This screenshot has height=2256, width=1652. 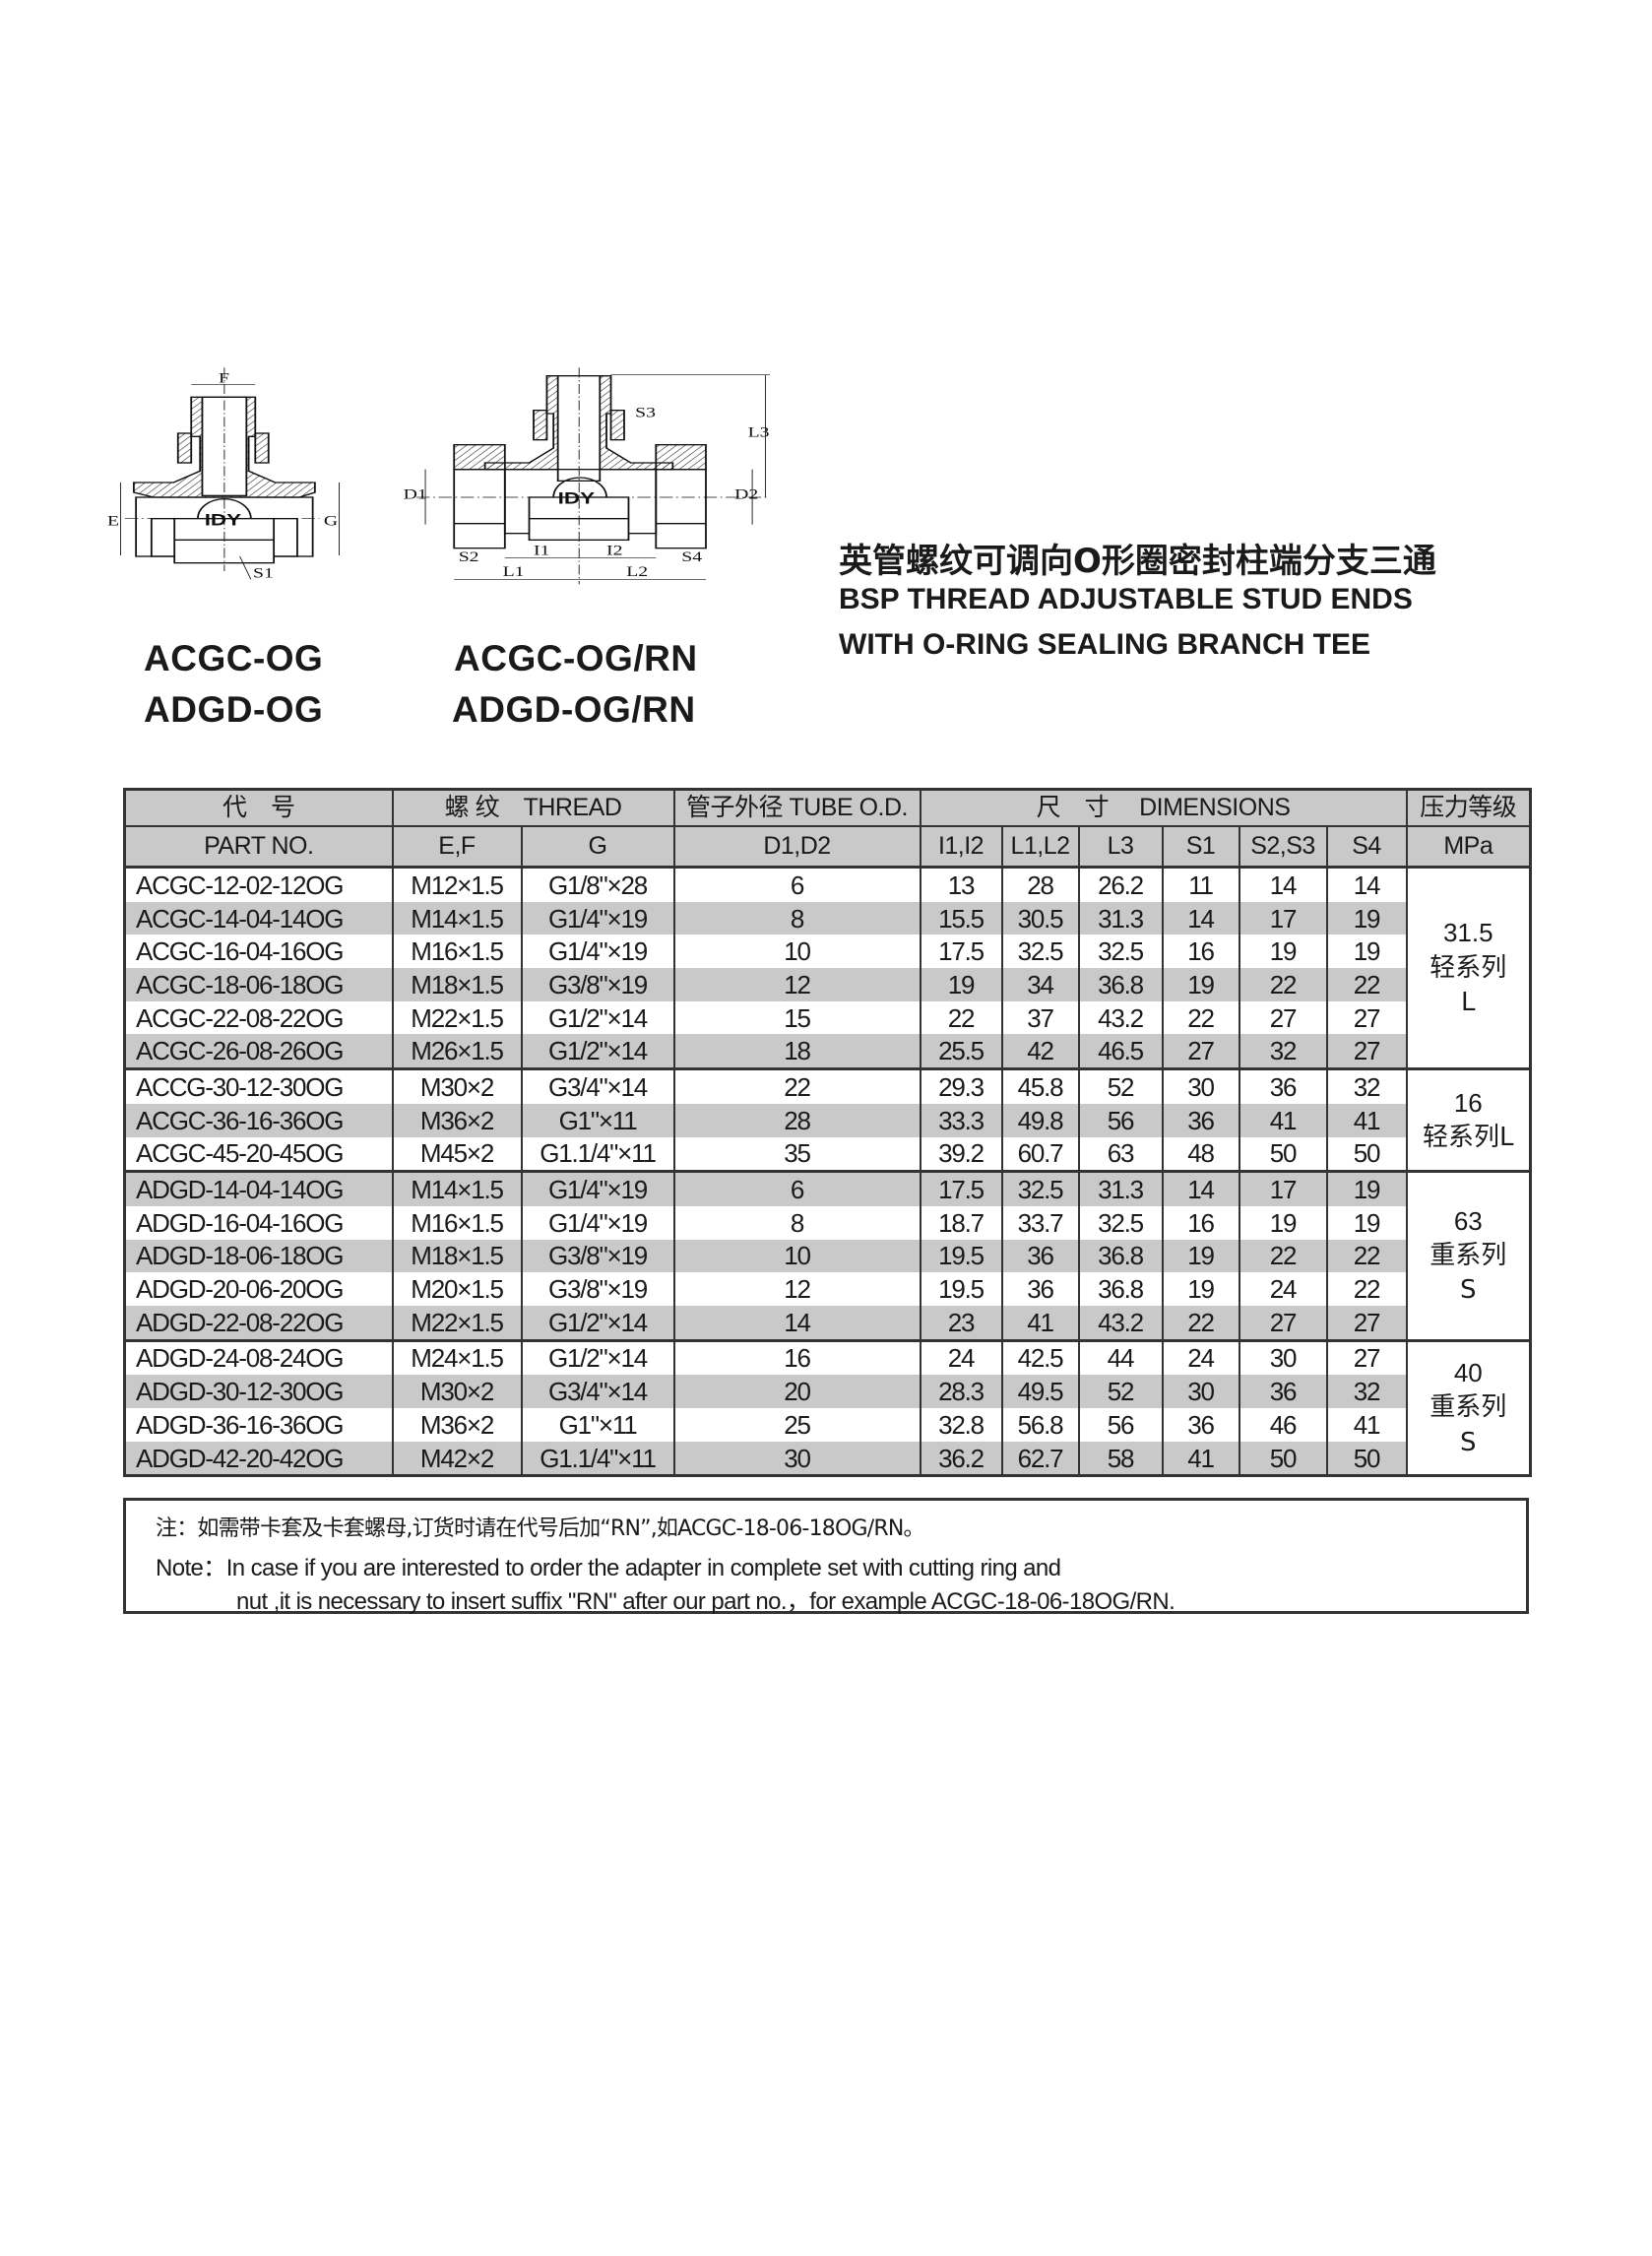 I want to click on table-cell: G3/8"×19, so click(x=597, y=1256).